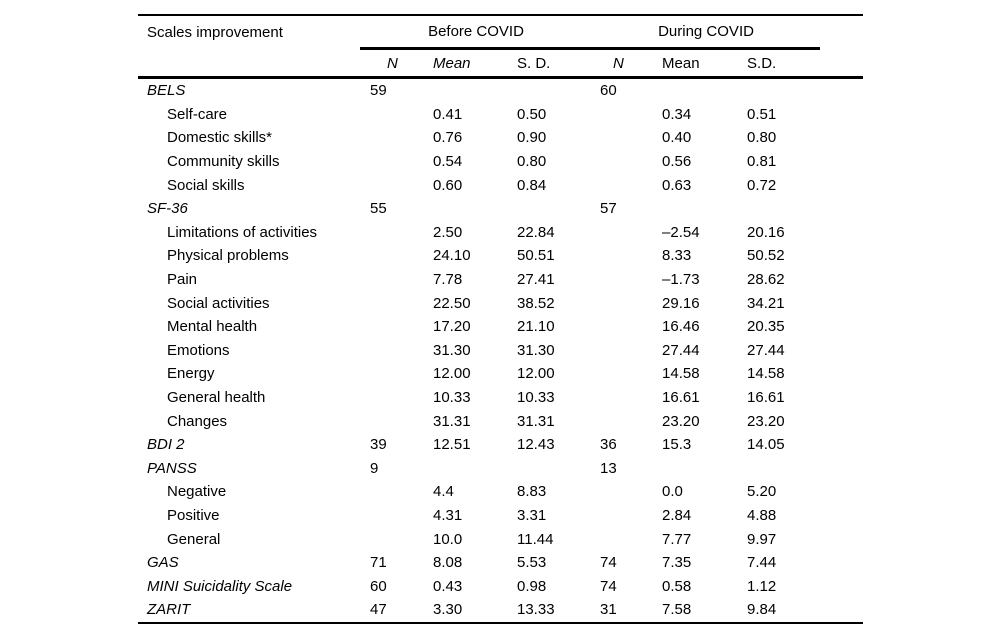 Image resolution: width=1000 pixels, height=640 pixels. I want to click on cell-scale-label: Pain, so click(182, 280).